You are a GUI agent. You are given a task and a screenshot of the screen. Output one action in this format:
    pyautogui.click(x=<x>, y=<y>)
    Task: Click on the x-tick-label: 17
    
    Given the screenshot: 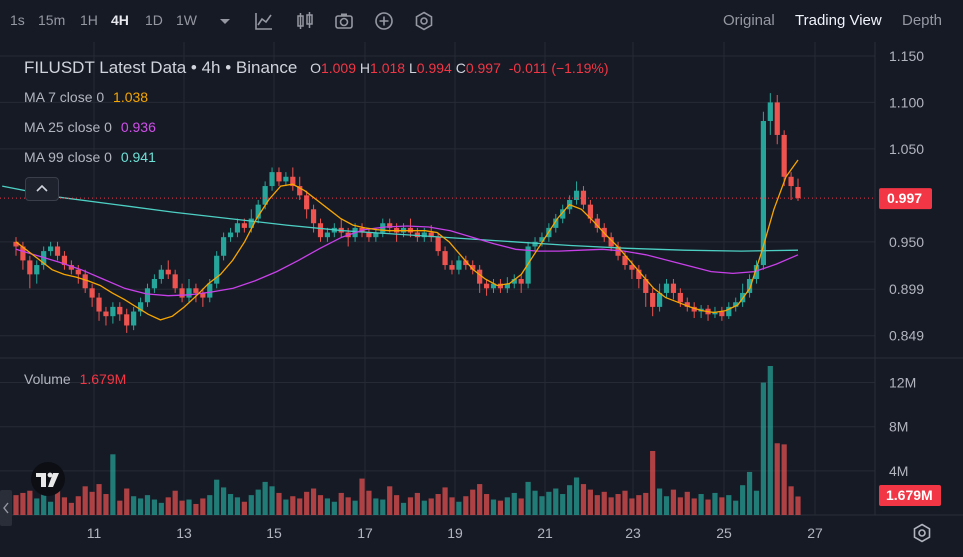 What is the action you would take?
    pyautogui.click(x=365, y=533)
    